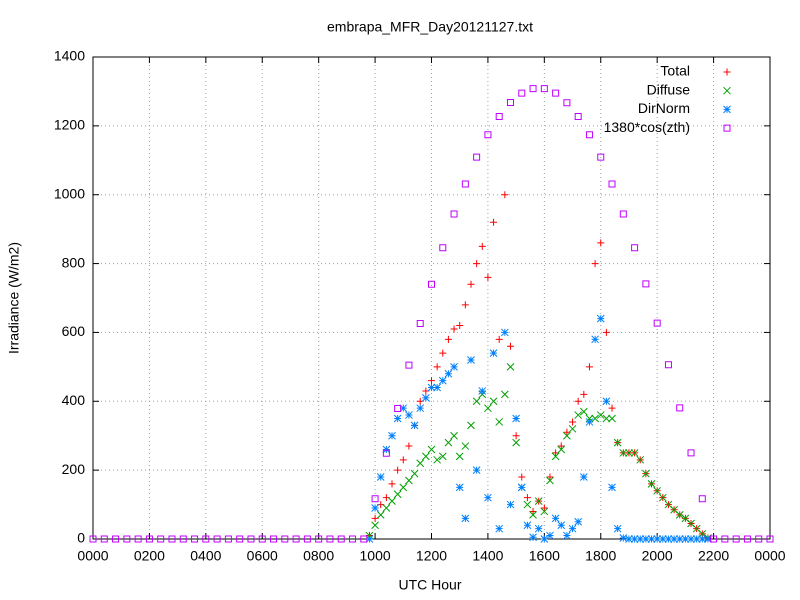 This screenshot has height=600, width=800. What do you see at coordinates (375, 556) in the screenshot?
I see `x-tick-label: 1000` at bounding box center [375, 556].